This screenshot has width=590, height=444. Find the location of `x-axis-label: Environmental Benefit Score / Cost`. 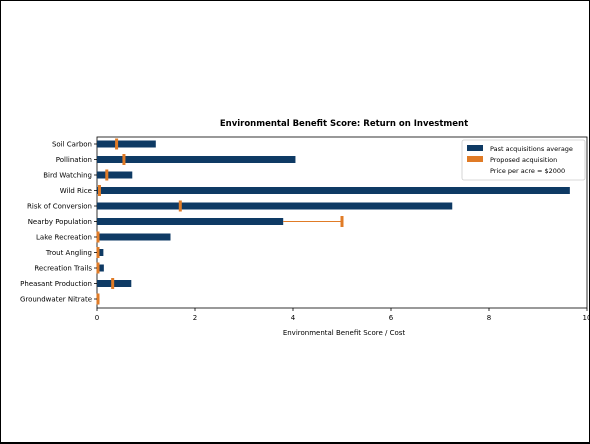

x-axis-label: Environmental Benefit Score / Cost is located at coordinates (344, 333).